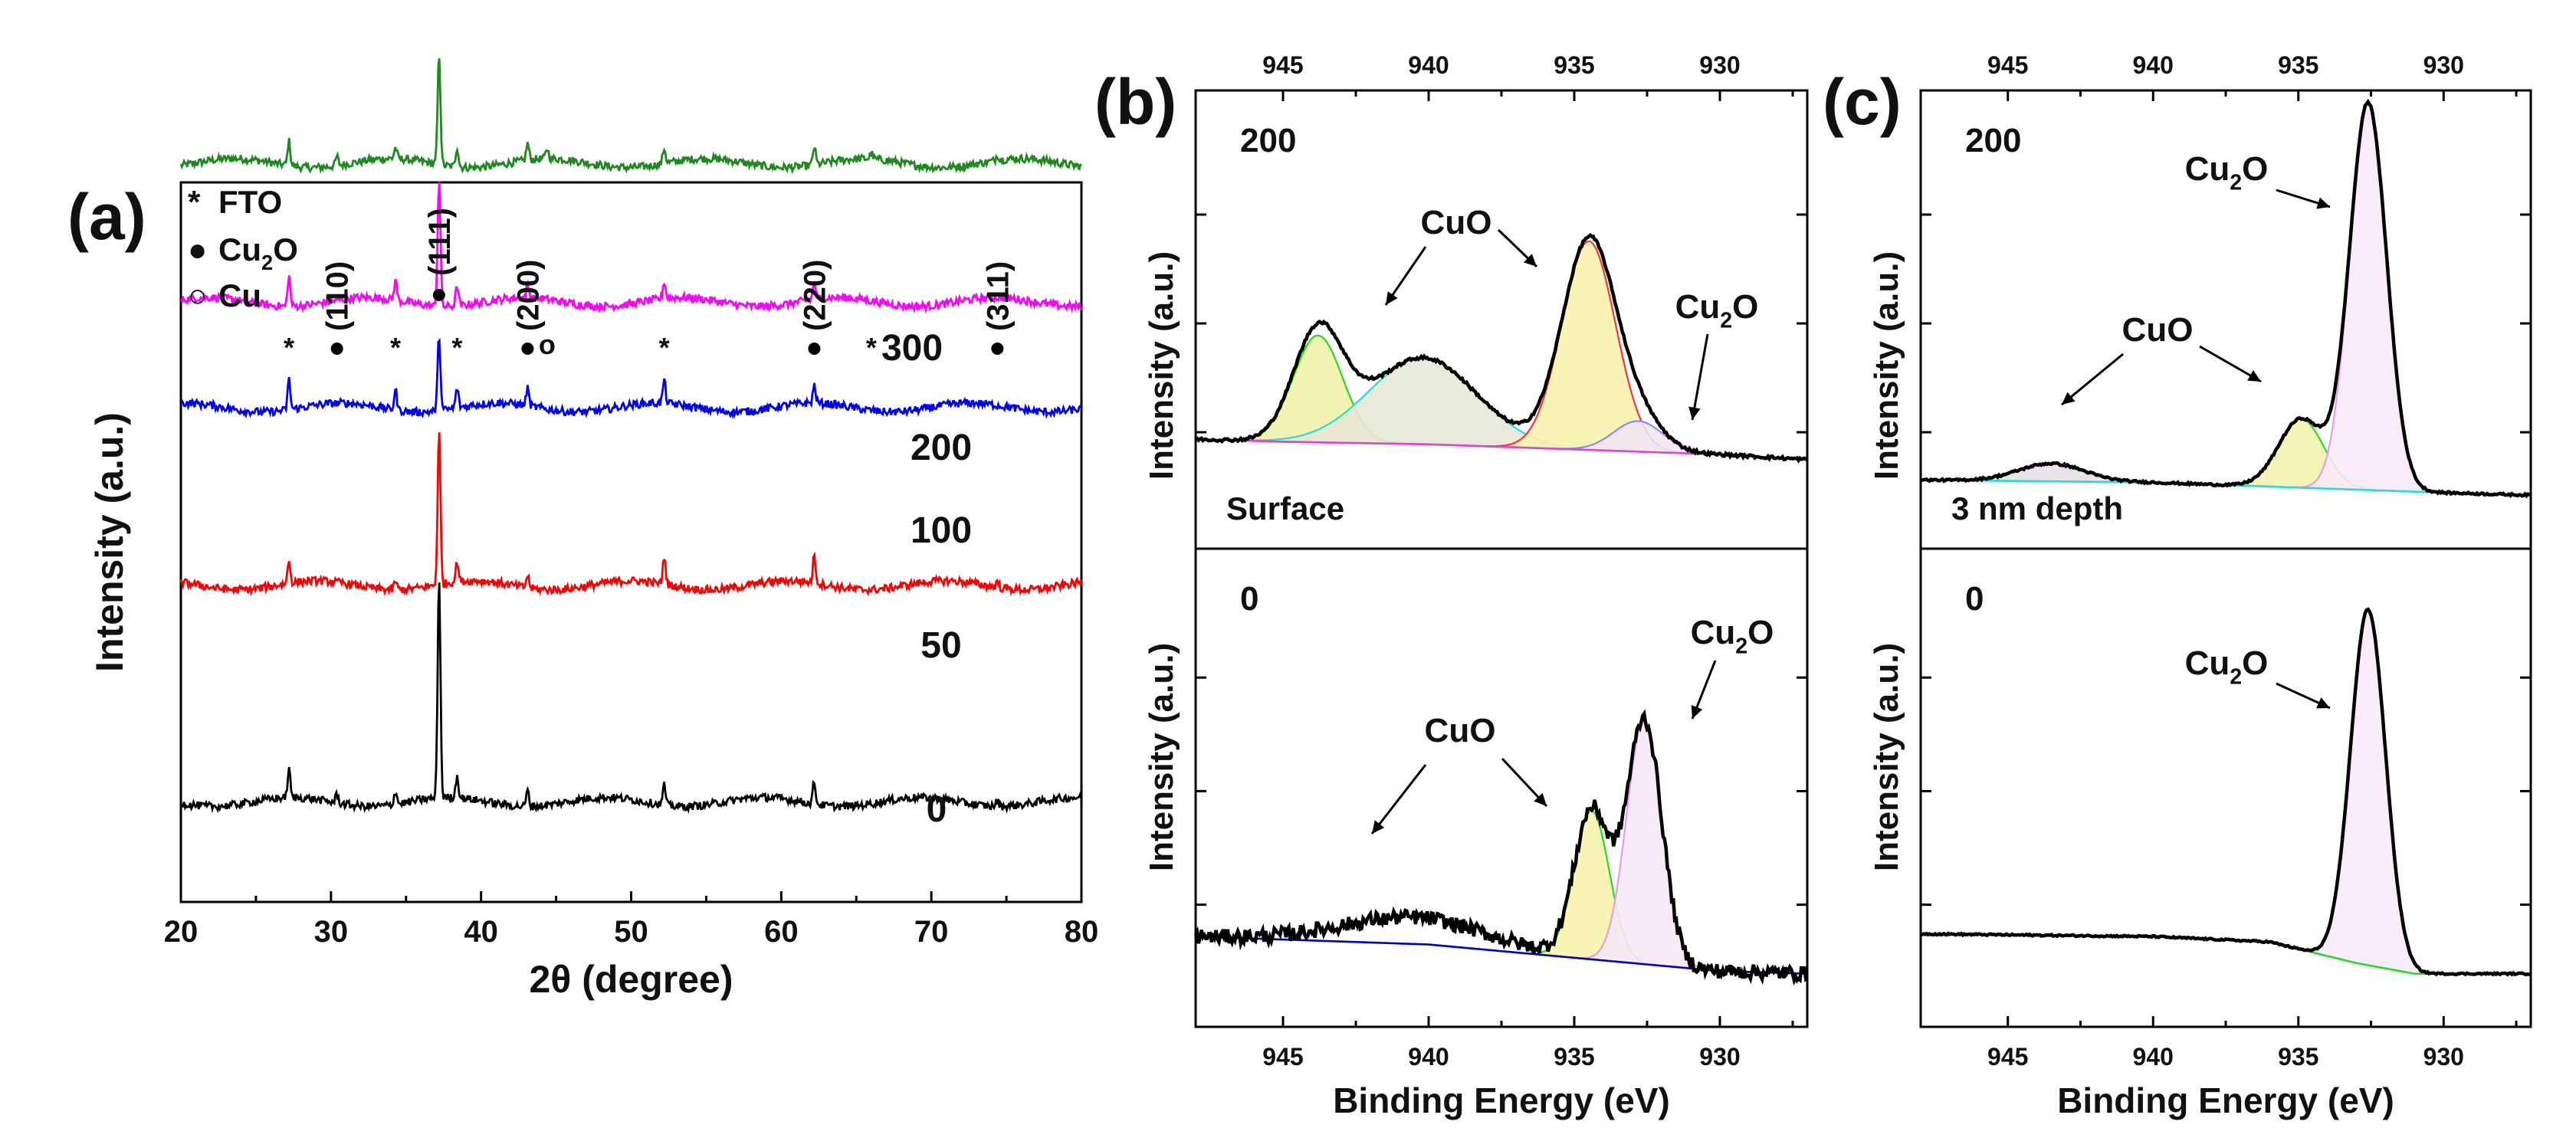 The height and width of the screenshot is (1128, 2576). What do you see at coordinates (631, 248) in the screenshot?
I see `series-200-line` at bounding box center [631, 248].